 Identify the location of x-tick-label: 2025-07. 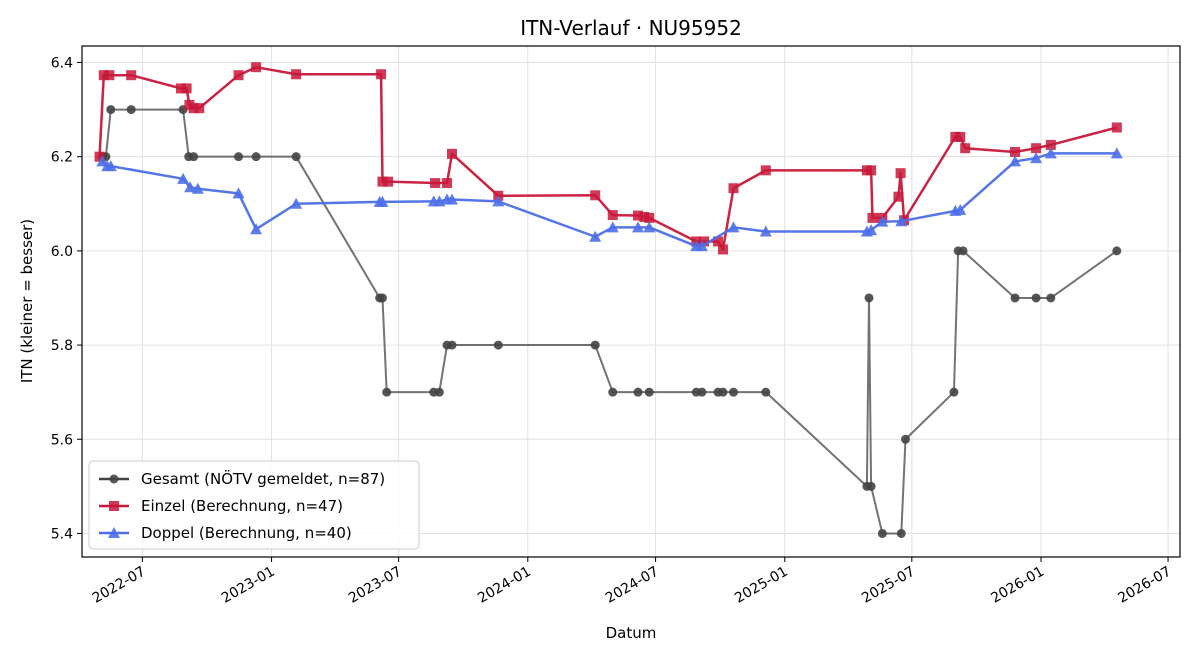
(888, 585).